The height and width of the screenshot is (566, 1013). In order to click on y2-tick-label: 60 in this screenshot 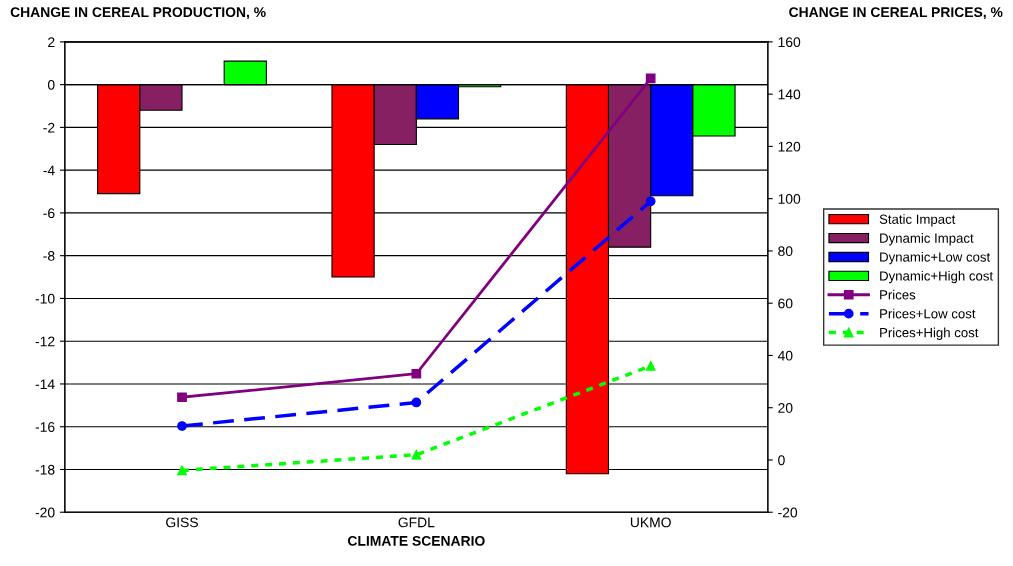, I will do `click(785, 303)`.